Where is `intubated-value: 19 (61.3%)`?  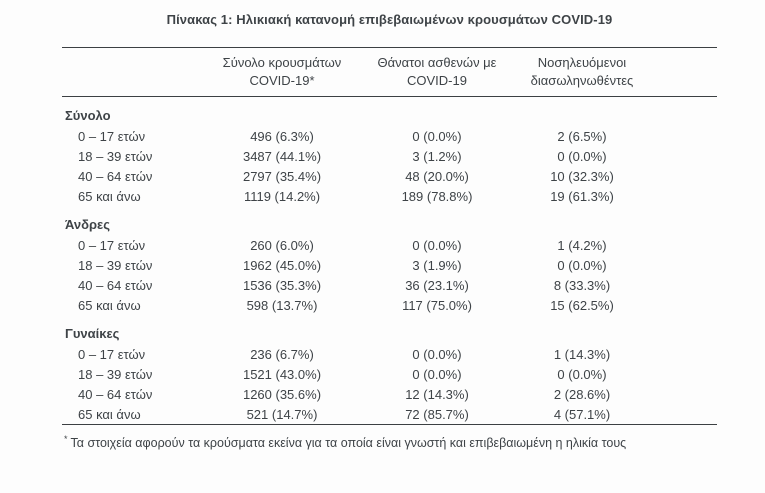
intubated-value: 19 (61.3%) is located at coordinates (582, 196).